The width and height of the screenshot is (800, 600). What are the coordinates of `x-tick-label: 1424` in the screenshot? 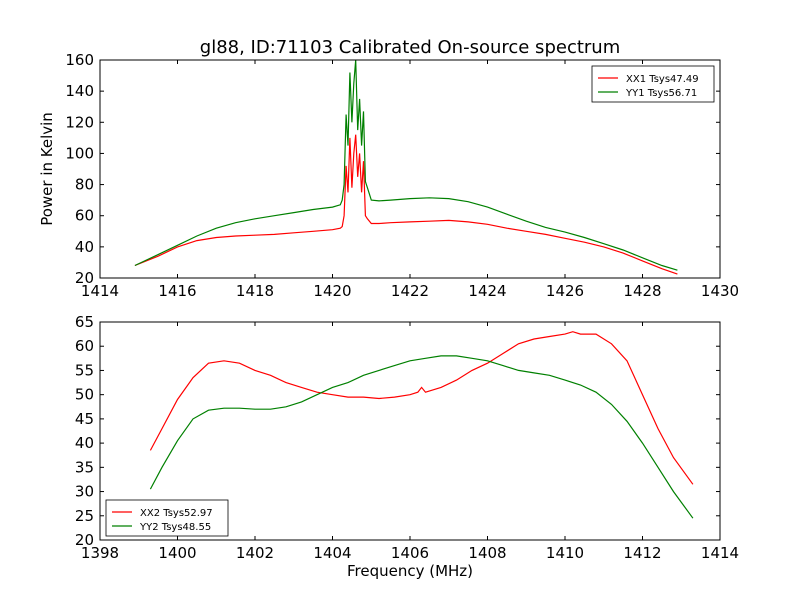 It's located at (487, 291).